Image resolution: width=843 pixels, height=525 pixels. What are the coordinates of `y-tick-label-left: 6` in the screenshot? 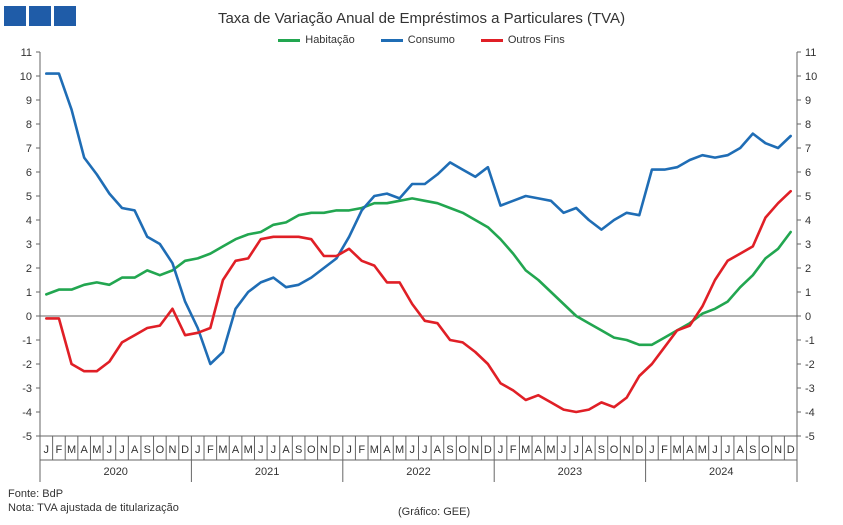 It's located at (29, 173).